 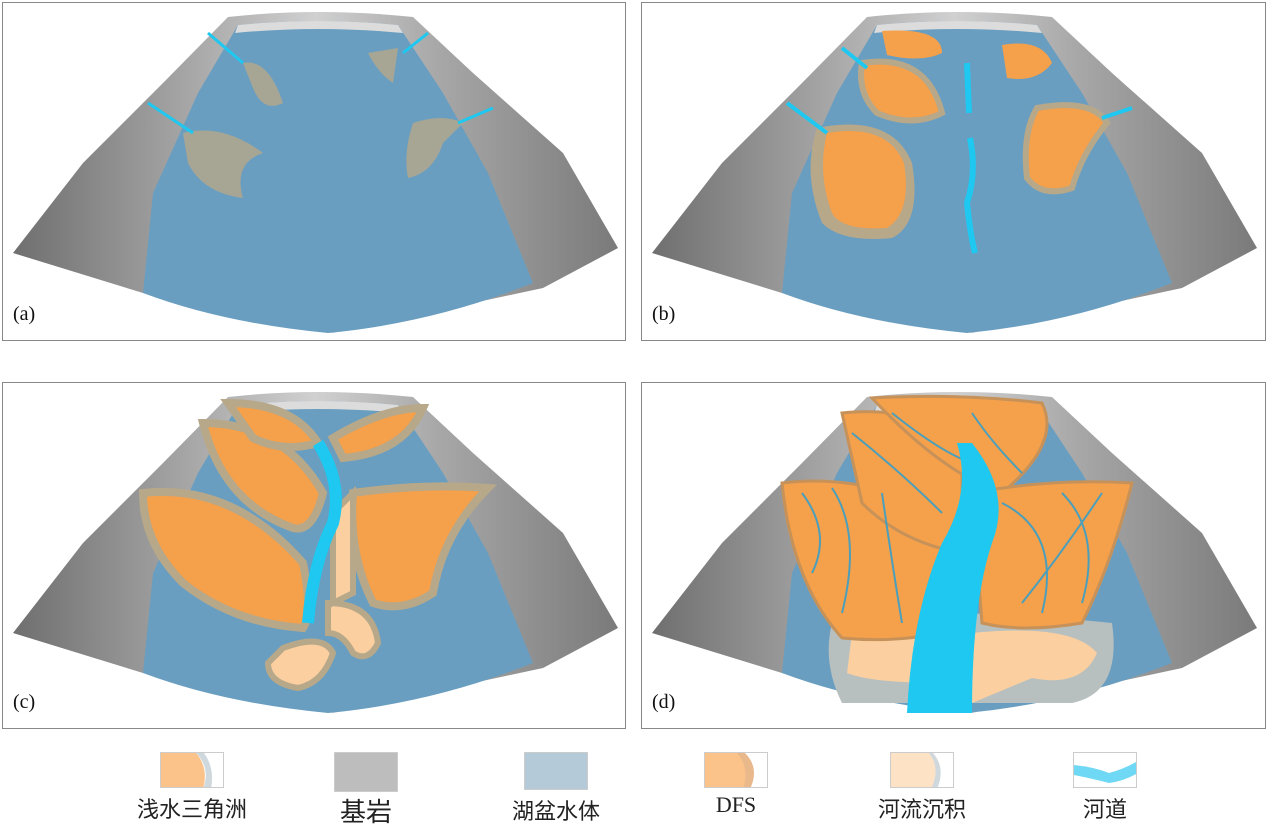 What do you see at coordinates (323, 123) in the screenshot?
I see `small-deltas` at bounding box center [323, 123].